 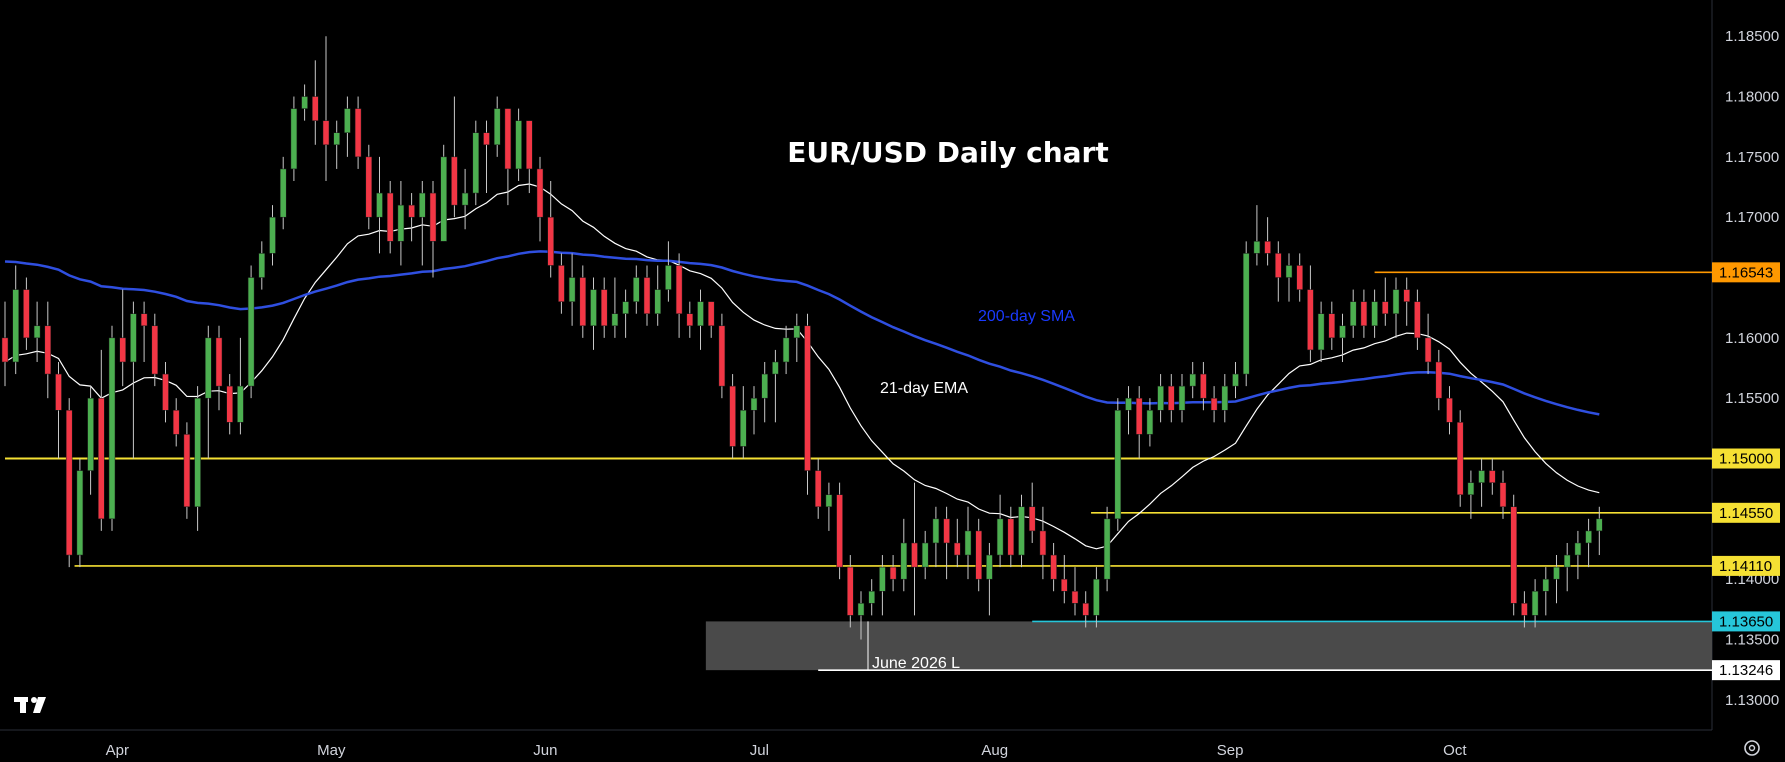 What do you see at coordinates (948, 152) in the screenshot?
I see `chart-title: EUR/USD Daily chart` at bounding box center [948, 152].